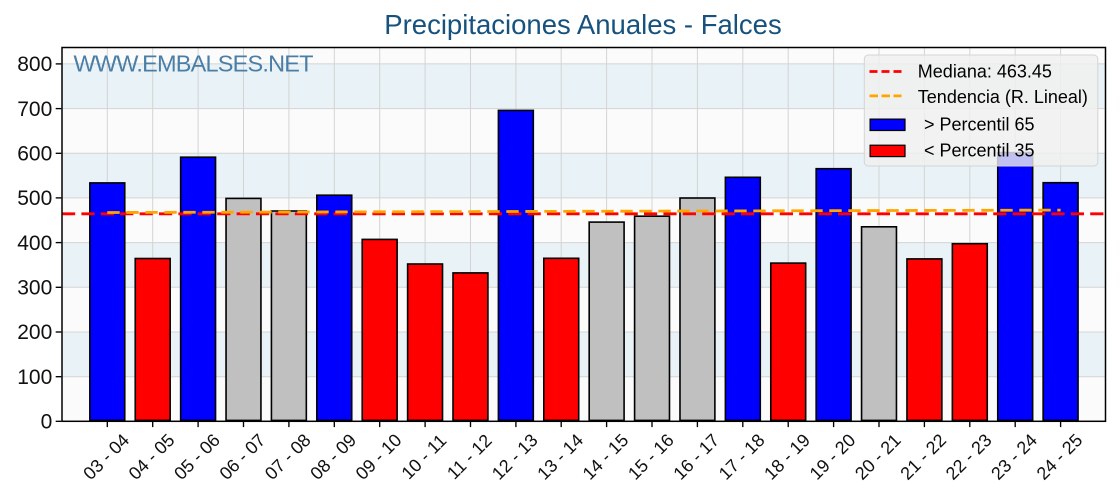 The width and height of the screenshot is (1120, 500). I want to click on svg-text: 300, so click(34, 288).